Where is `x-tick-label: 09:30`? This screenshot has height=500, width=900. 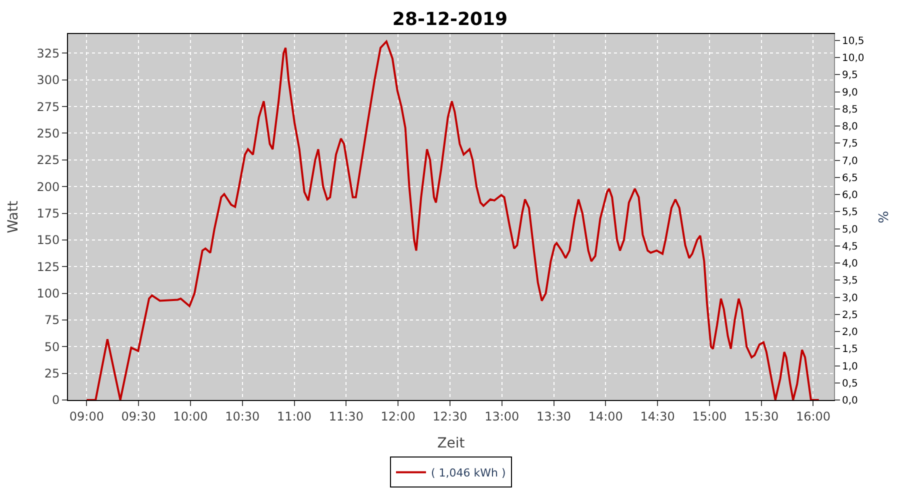
x-tick-label: 09:30 is located at coordinates (138, 416).